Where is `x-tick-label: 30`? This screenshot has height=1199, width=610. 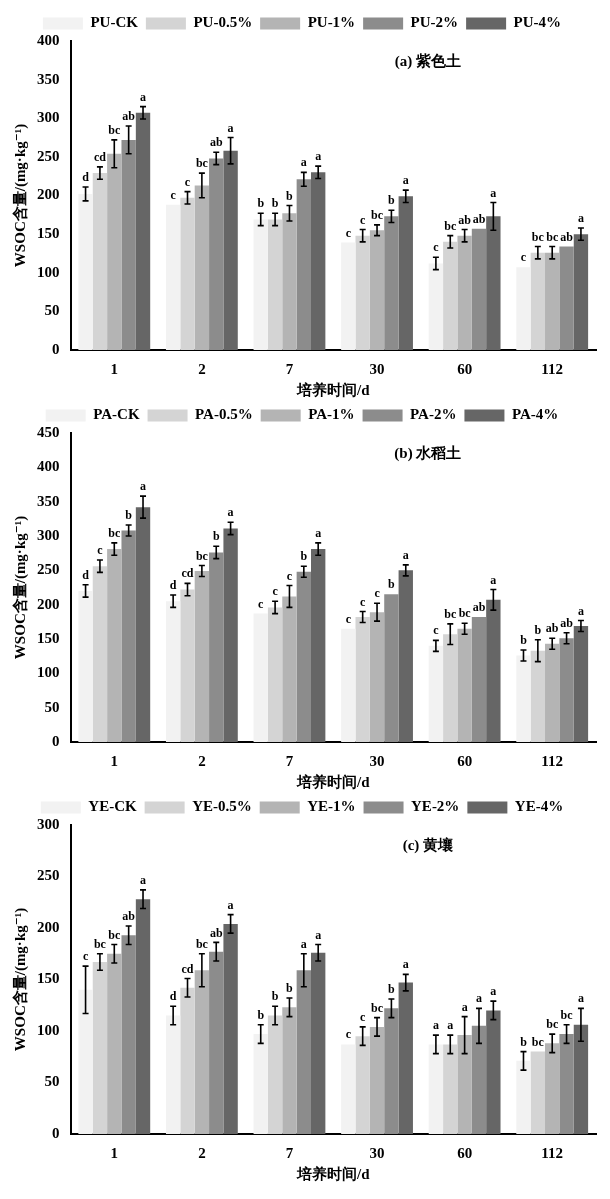
x-tick-label: 30 is located at coordinates (377, 1152).